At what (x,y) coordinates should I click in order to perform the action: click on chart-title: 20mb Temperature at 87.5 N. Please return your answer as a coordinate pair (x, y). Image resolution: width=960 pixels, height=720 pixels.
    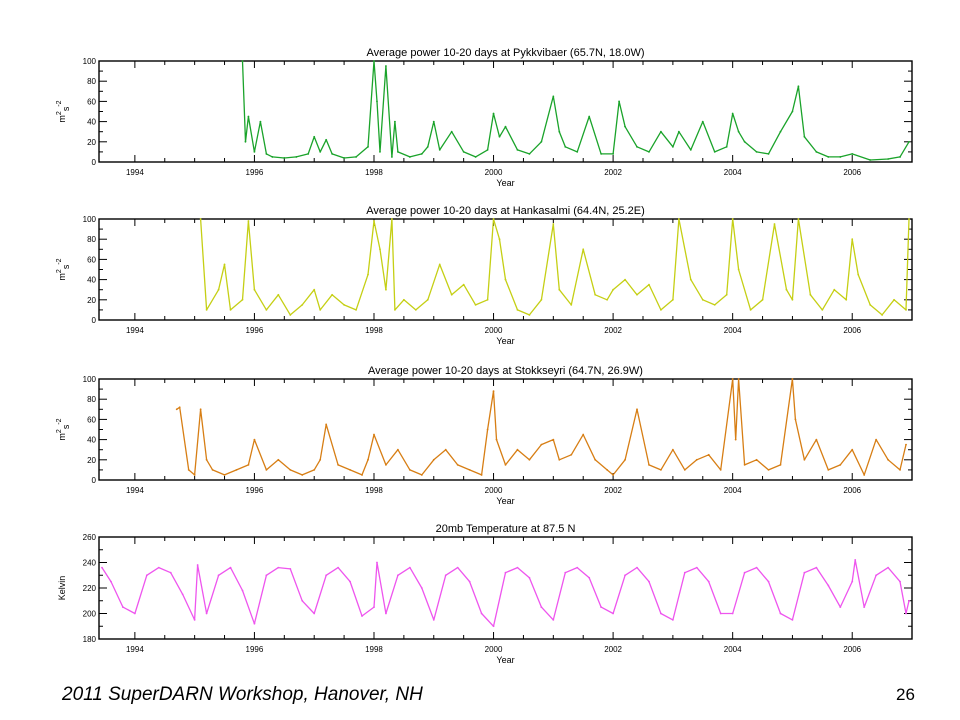
    Looking at the image, I should click on (506, 529).